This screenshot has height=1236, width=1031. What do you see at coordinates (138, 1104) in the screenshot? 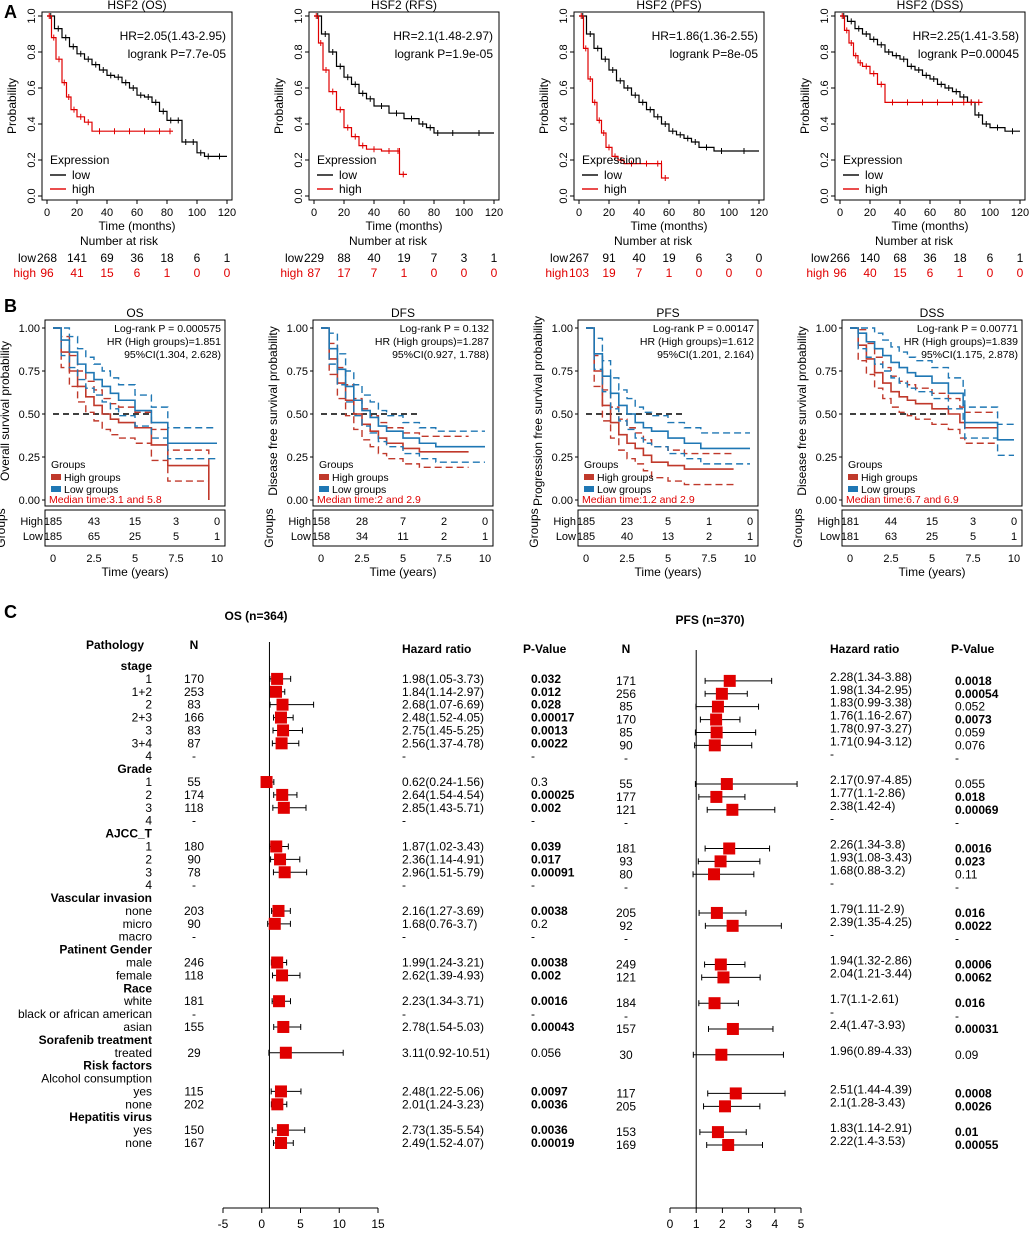
I see `row-label: none` at bounding box center [138, 1104].